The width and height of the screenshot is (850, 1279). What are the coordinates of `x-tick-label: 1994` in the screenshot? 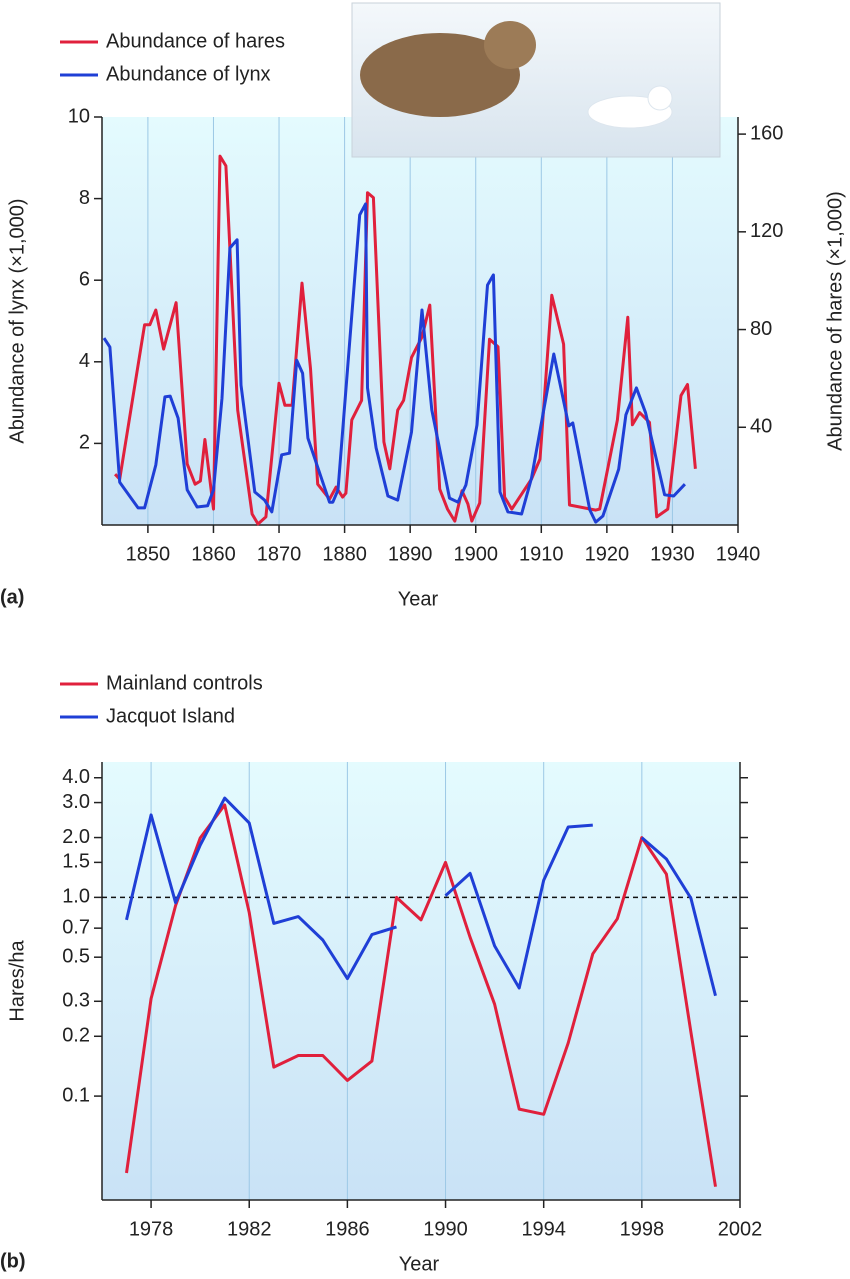 It's located at (543, 1229).